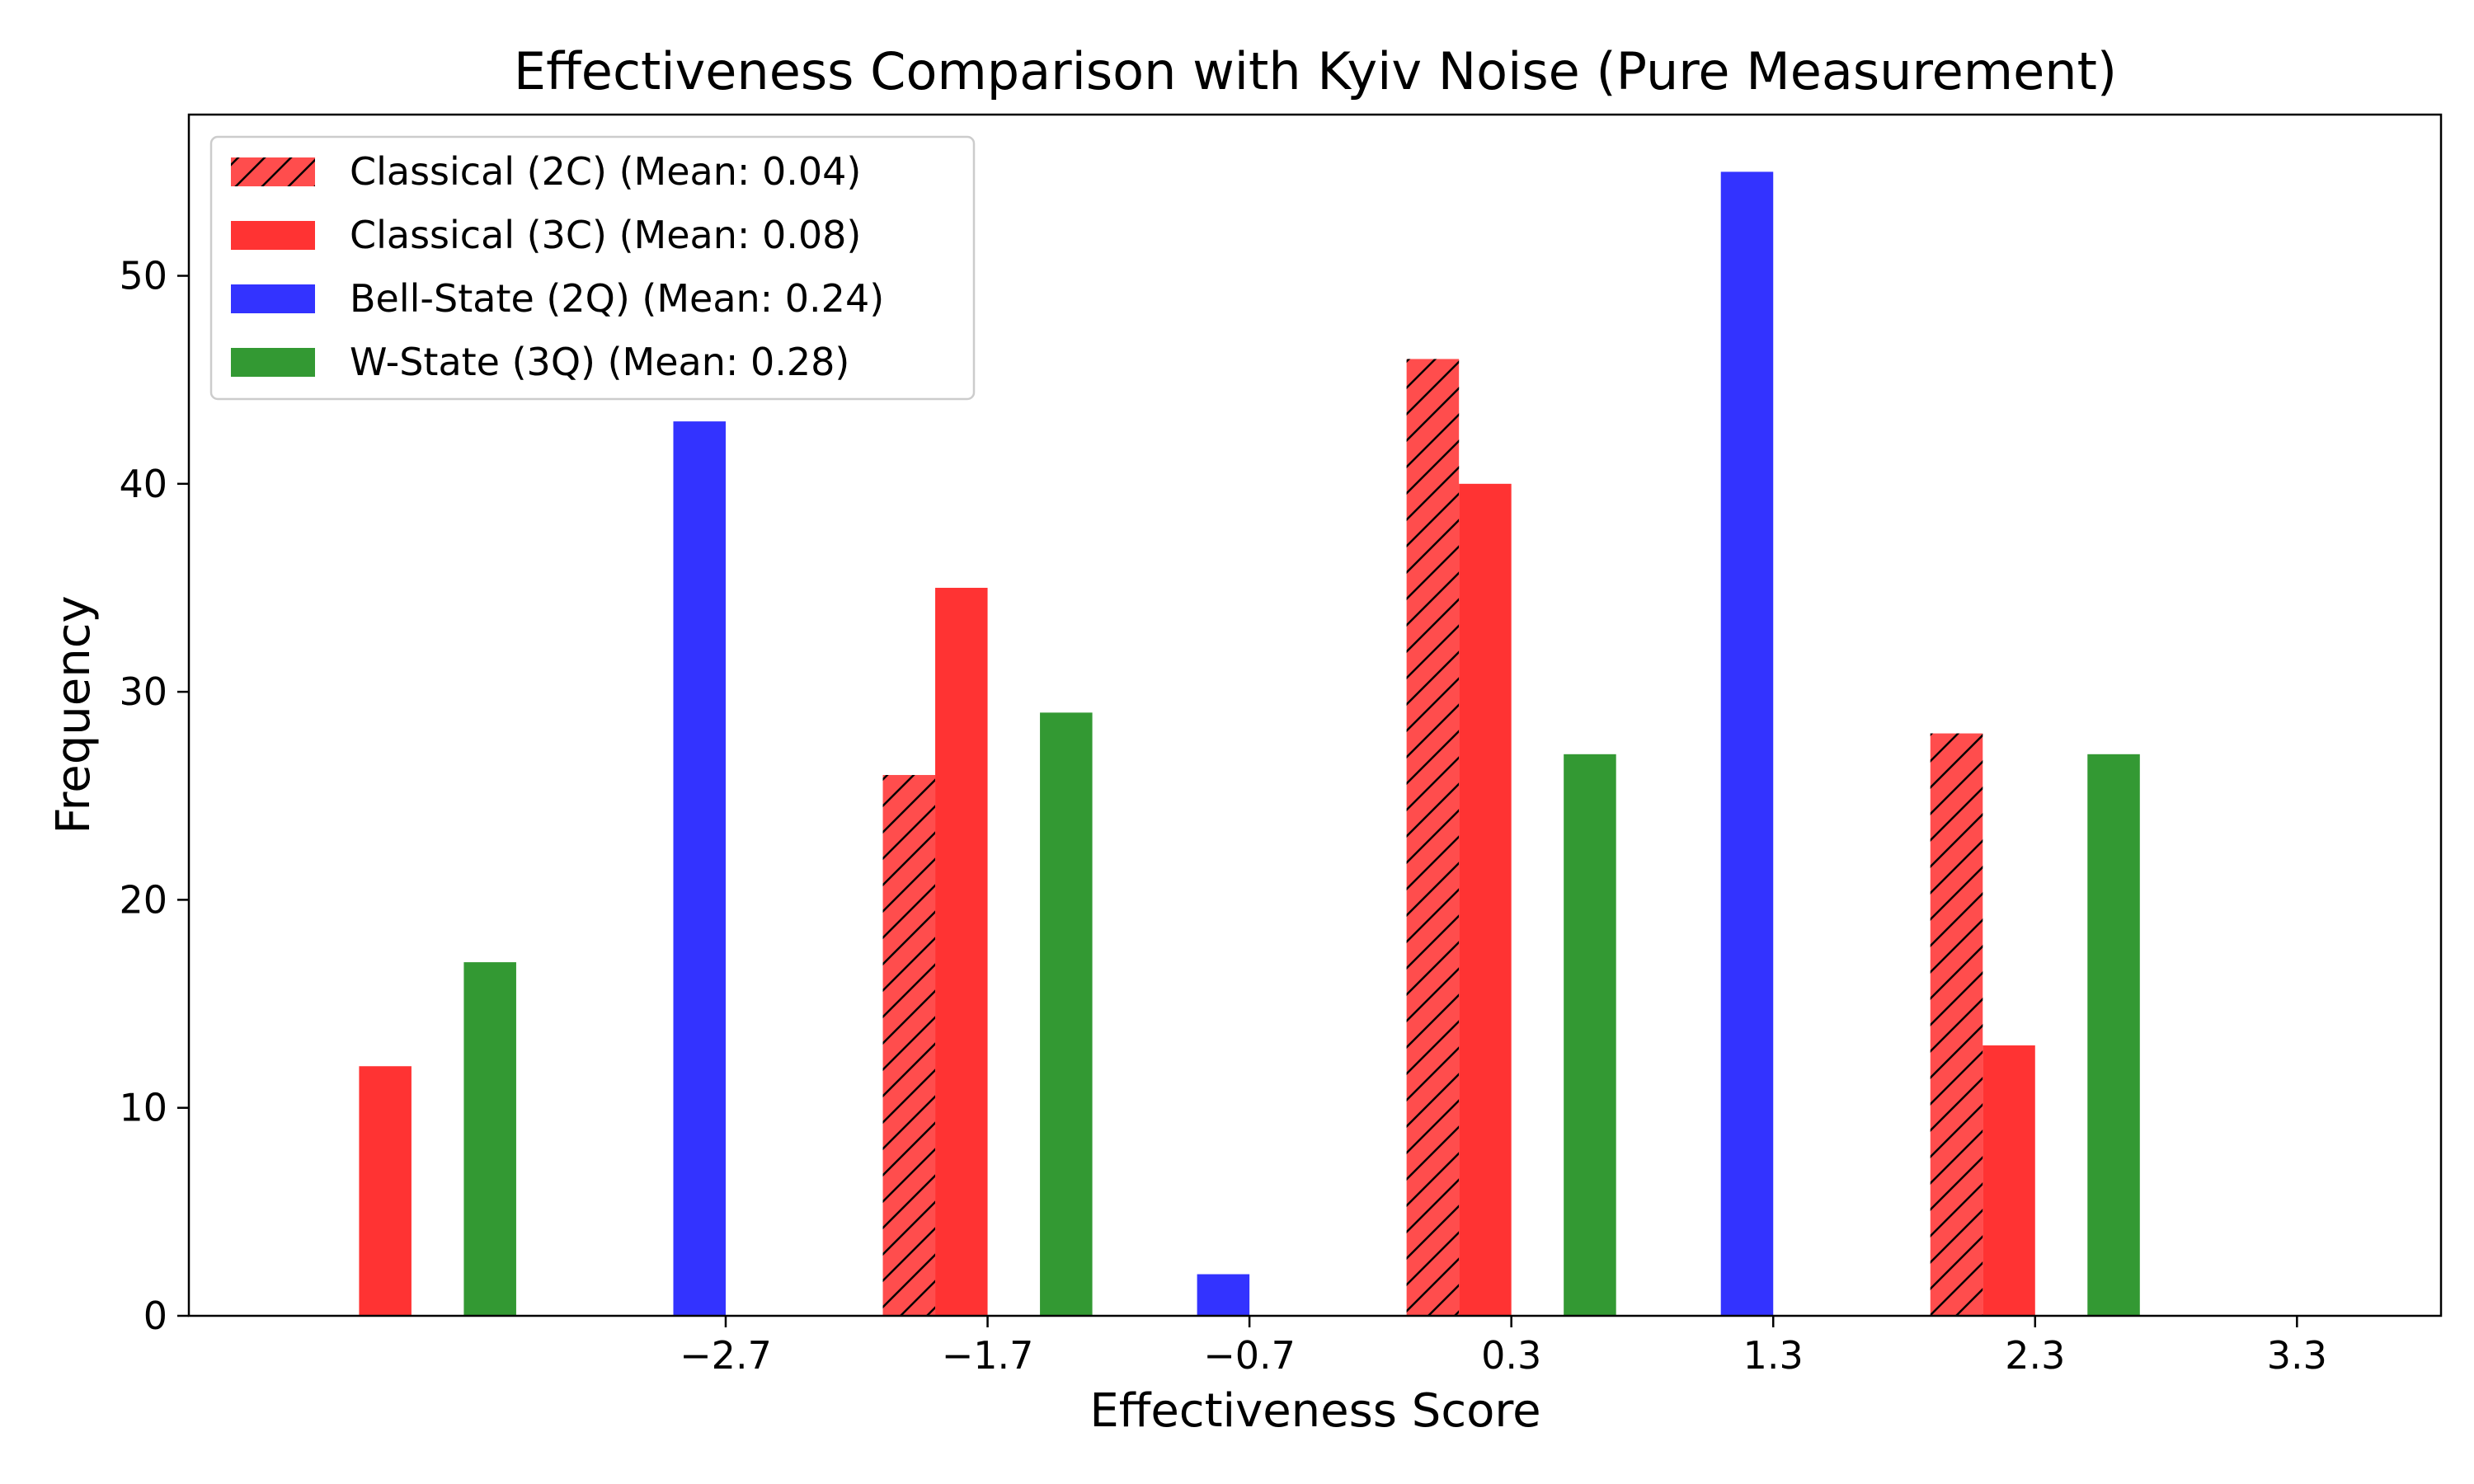  Describe the element at coordinates (605, 171) in the screenshot. I see `legend-label-1: Classical (2C) (Mean: 0.04)` at that location.